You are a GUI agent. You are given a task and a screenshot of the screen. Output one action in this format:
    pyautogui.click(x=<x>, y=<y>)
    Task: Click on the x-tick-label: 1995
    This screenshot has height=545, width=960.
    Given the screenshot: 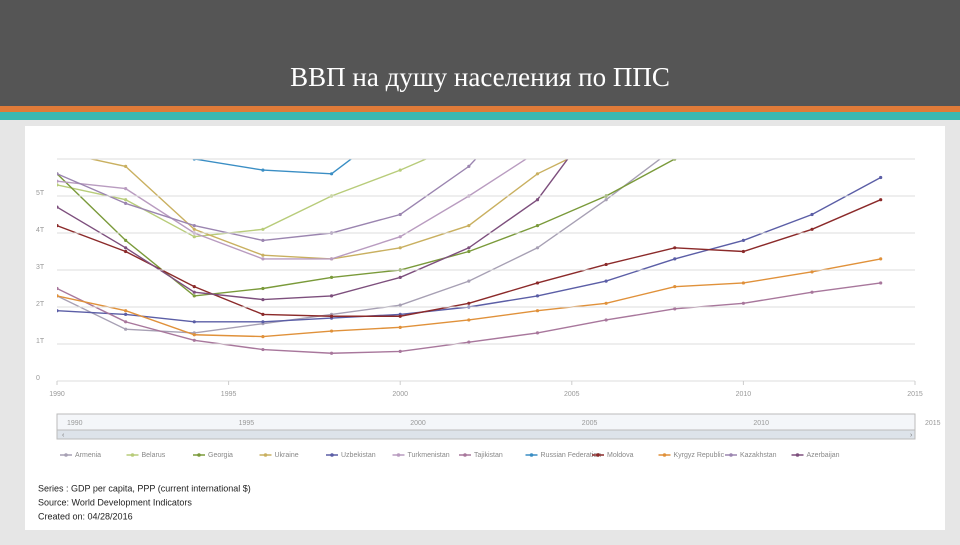 What is the action you would take?
    pyautogui.click(x=229, y=394)
    